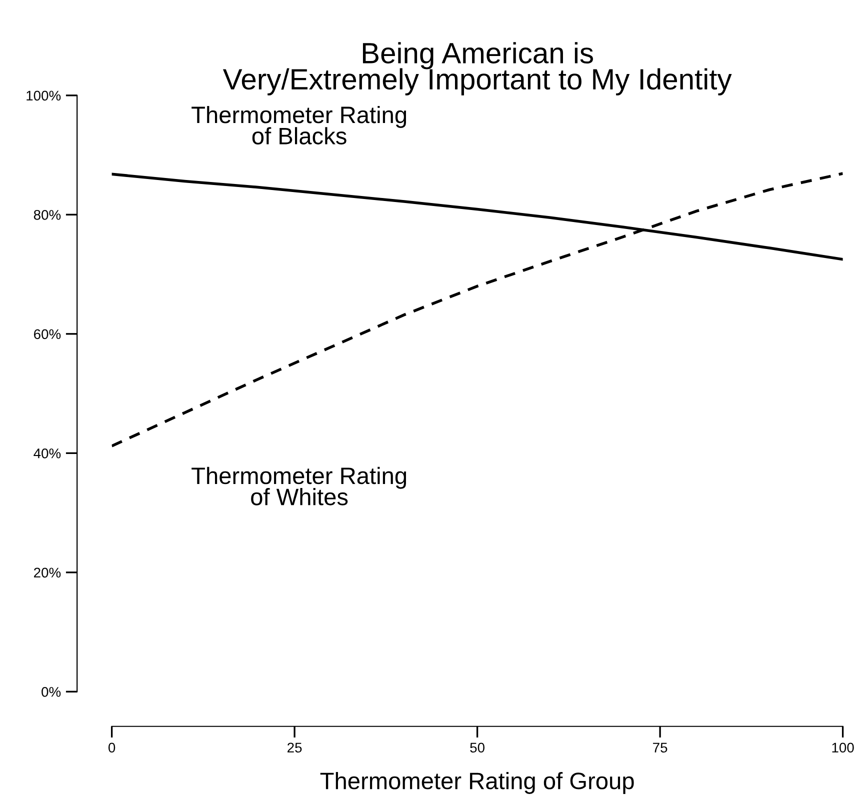  What do you see at coordinates (295, 747) in the screenshot?
I see `x-tick-label: 25` at bounding box center [295, 747].